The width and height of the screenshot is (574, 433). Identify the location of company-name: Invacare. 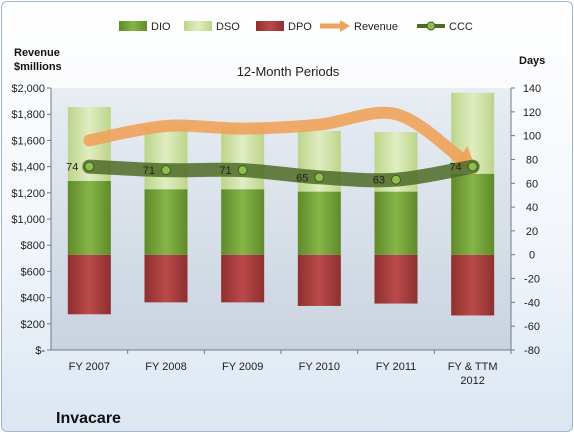
(88, 418).